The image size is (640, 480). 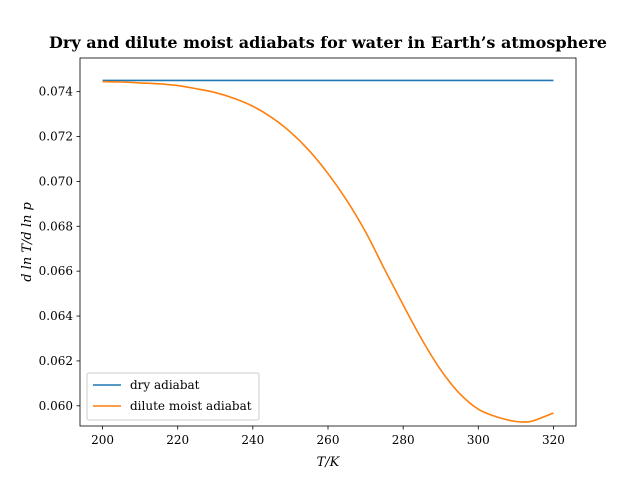 What do you see at coordinates (478, 440) in the screenshot?
I see `x-tick-label: 300` at bounding box center [478, 440].